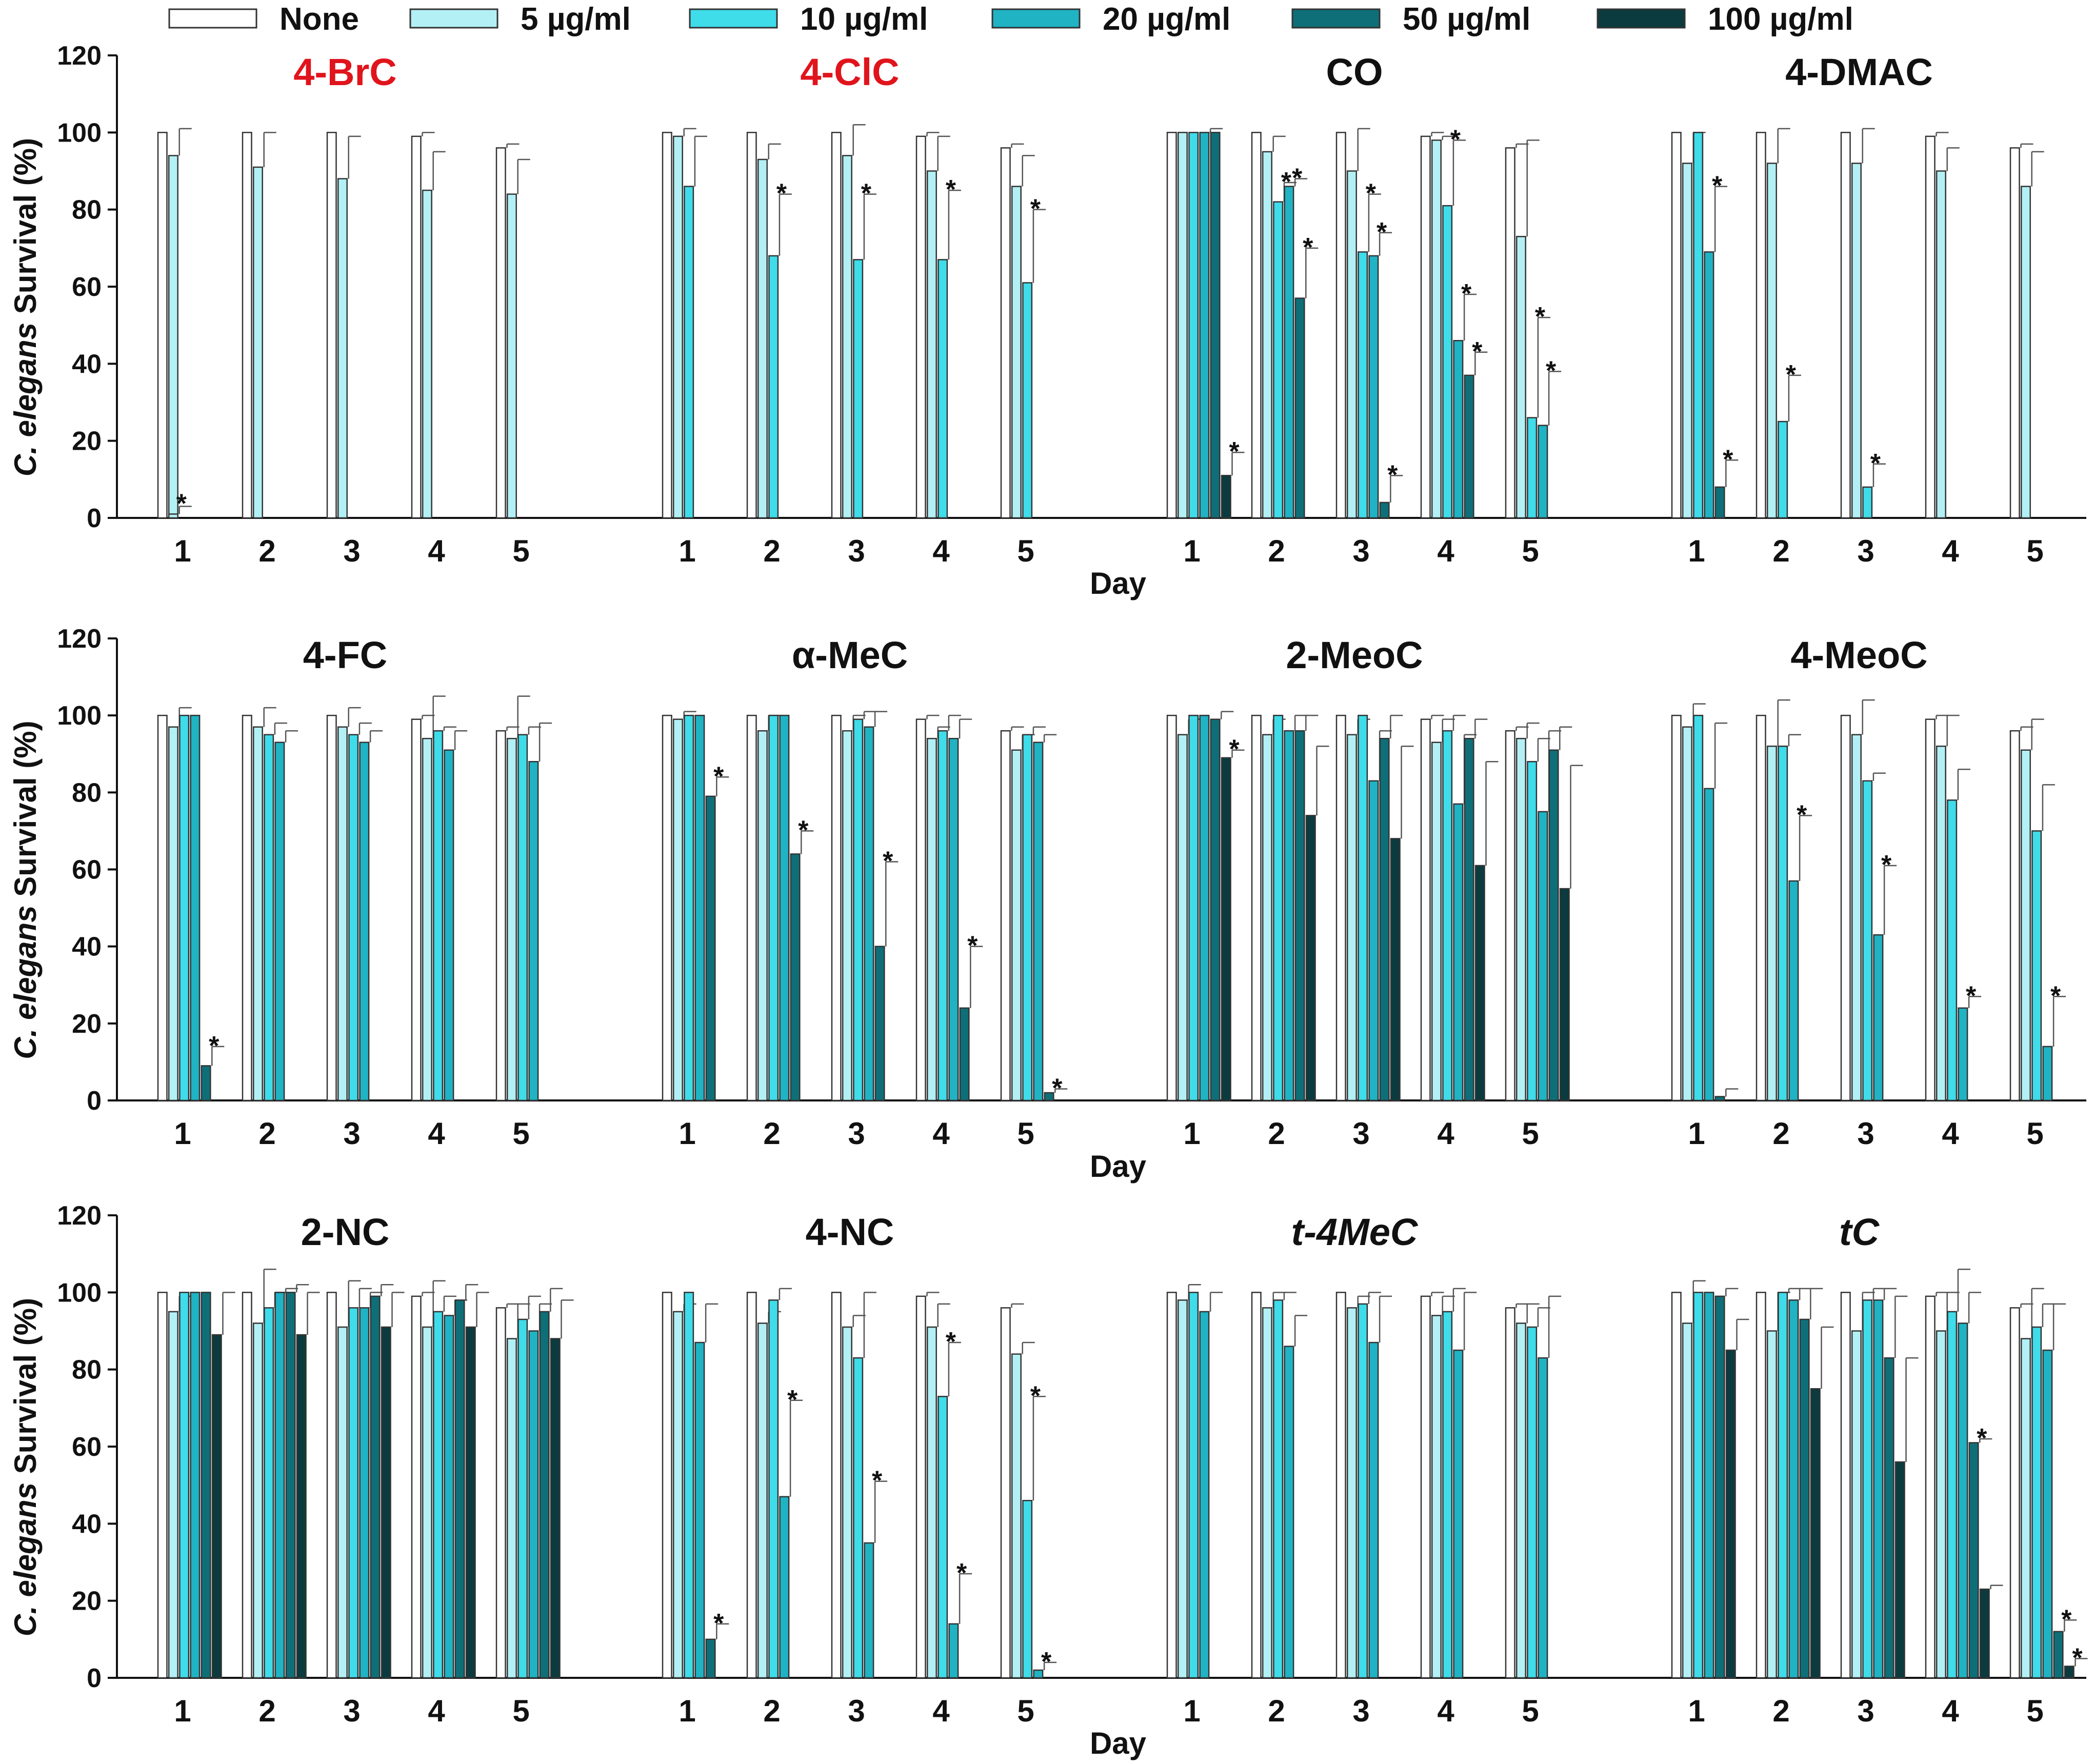  I want to click on legend-swatch, so click(1336, 19).